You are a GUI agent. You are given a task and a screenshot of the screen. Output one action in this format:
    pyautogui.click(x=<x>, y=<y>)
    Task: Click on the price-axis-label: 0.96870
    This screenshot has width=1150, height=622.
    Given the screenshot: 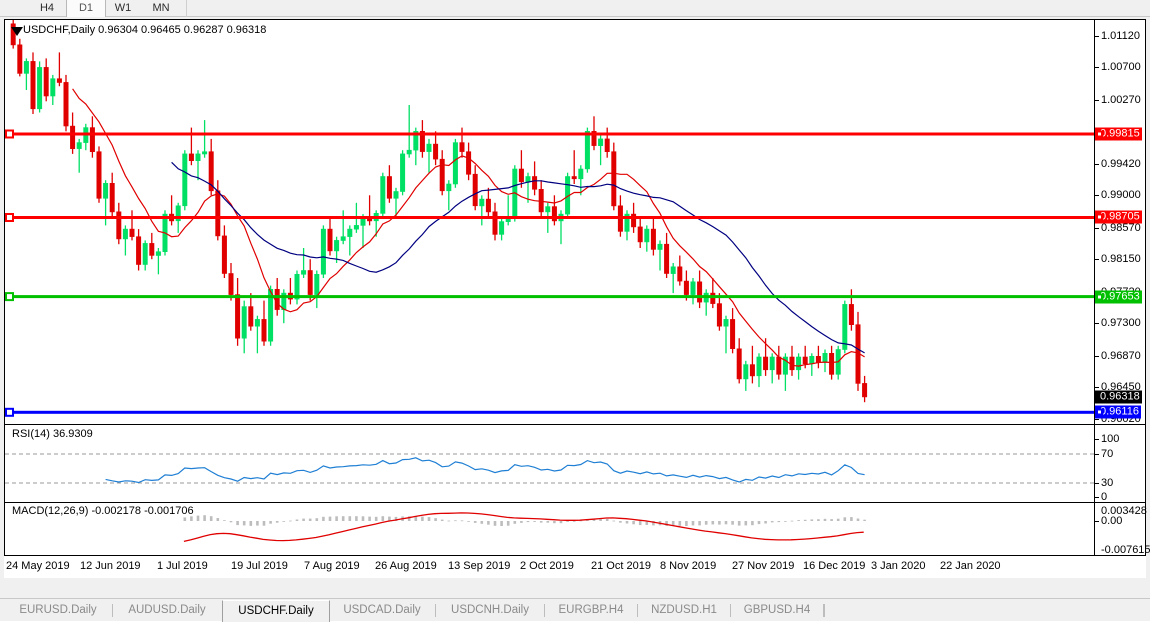 What is the action you would take?
    pyautogui.click(x=1121, y=356)
    